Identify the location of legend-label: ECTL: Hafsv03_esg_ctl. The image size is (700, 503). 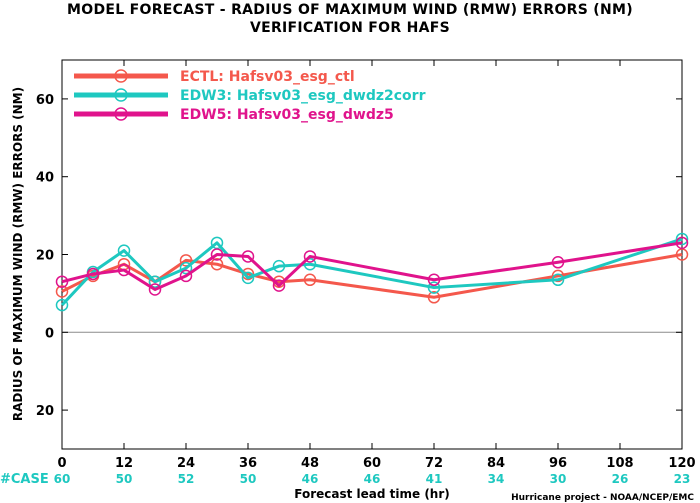
(267, 77).